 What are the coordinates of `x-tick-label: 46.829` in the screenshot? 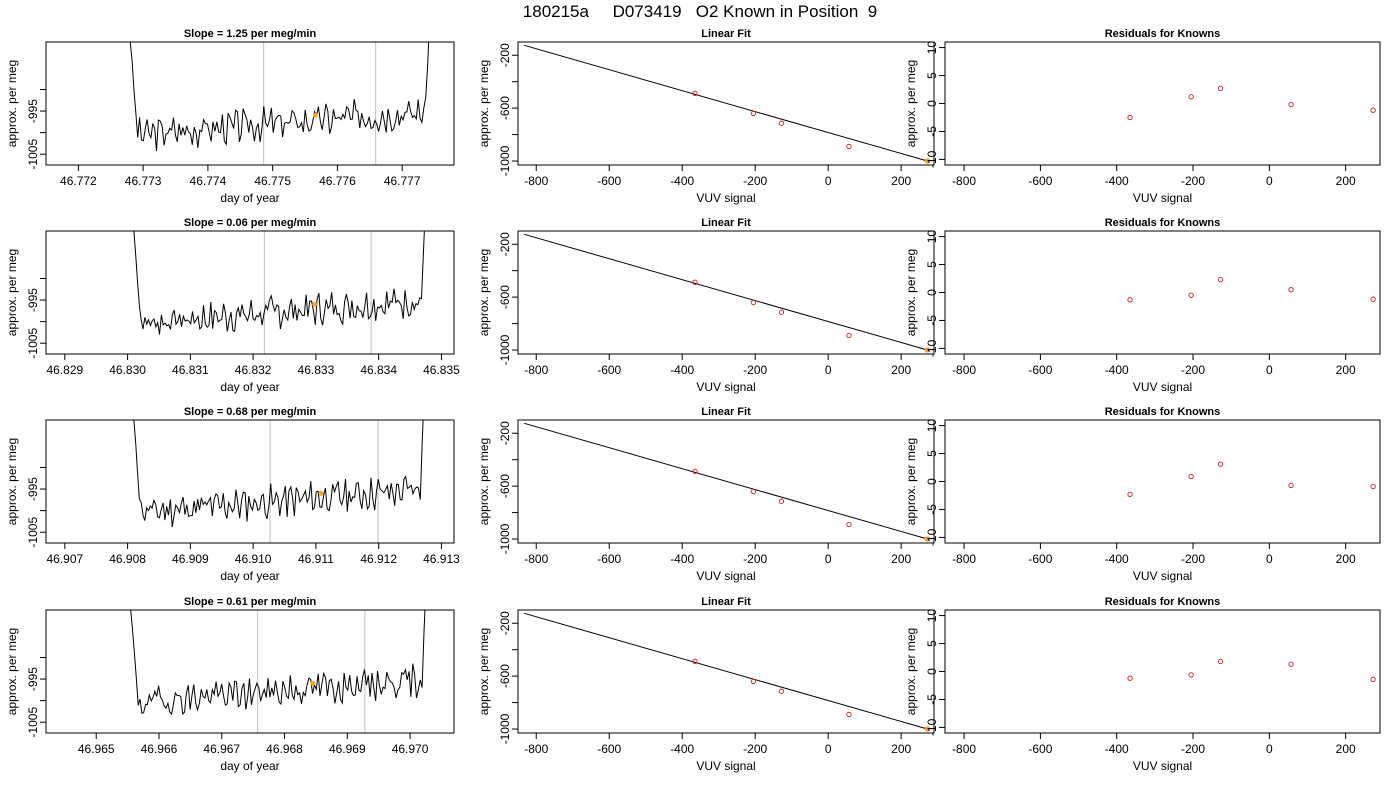 It's located at (64, 370).